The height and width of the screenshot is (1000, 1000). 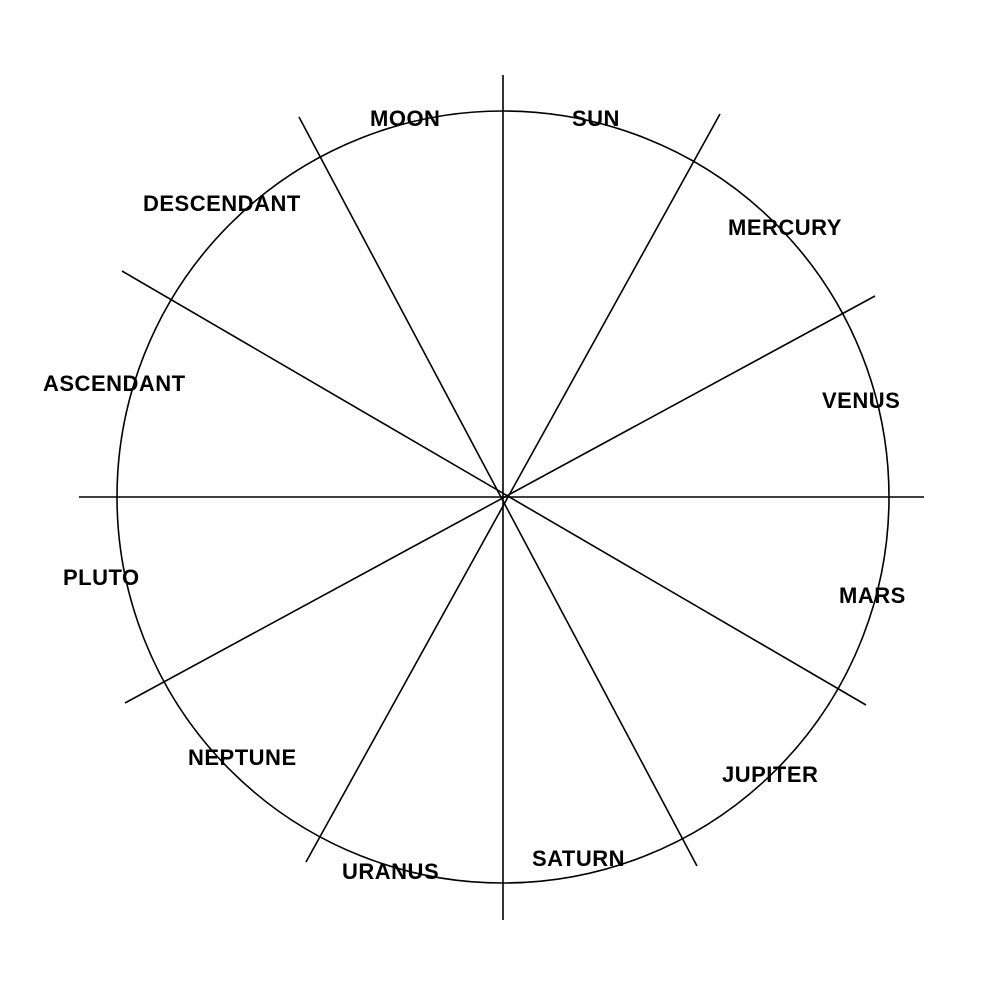 What do you see at coordinates (596, 118) in the screenshot?
I see `segment-label-sun: SUN` at bounding box center [596, 118].